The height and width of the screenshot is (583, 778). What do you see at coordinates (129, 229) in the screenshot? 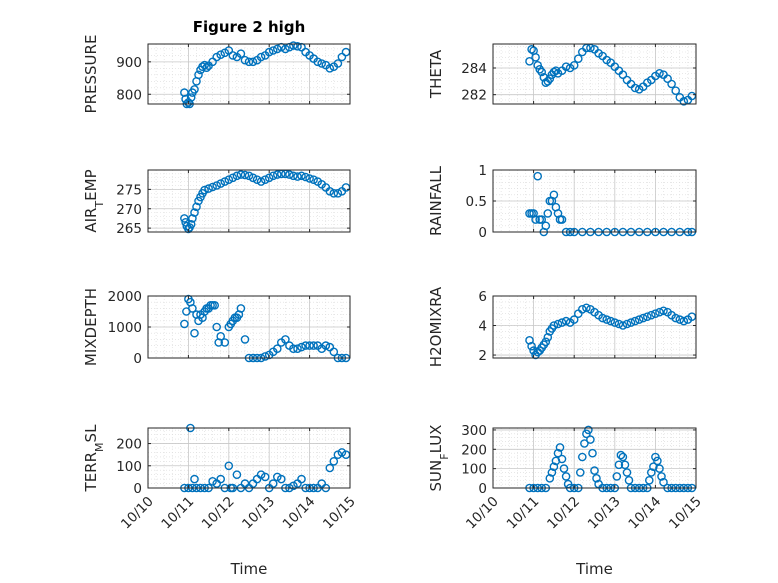
I see `y-tick-label: 265` at bounding box center [129, 229].